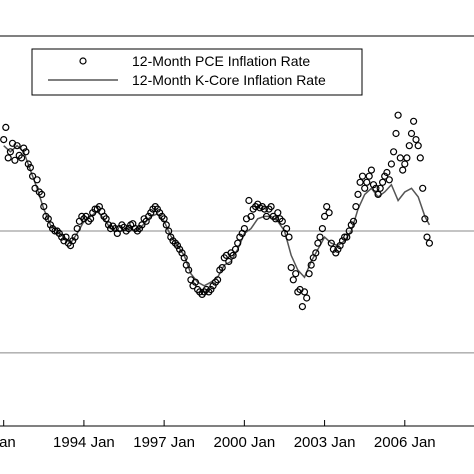  I want to click on legend-label-kcore: 12-Month K-Core Inflation Rate, so click(229, 80).